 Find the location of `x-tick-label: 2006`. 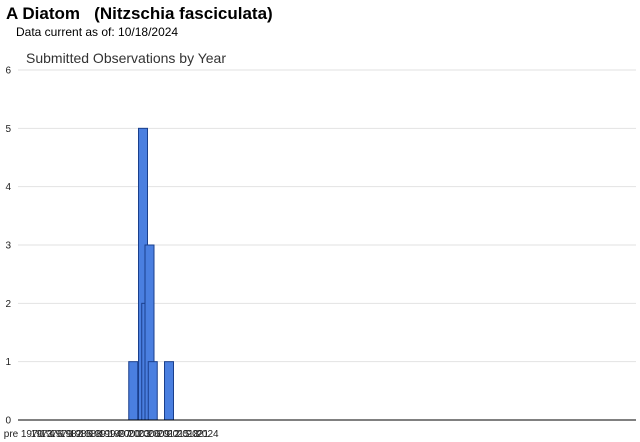

x-tick-label: 2006 is located at coordinates (149, 434).